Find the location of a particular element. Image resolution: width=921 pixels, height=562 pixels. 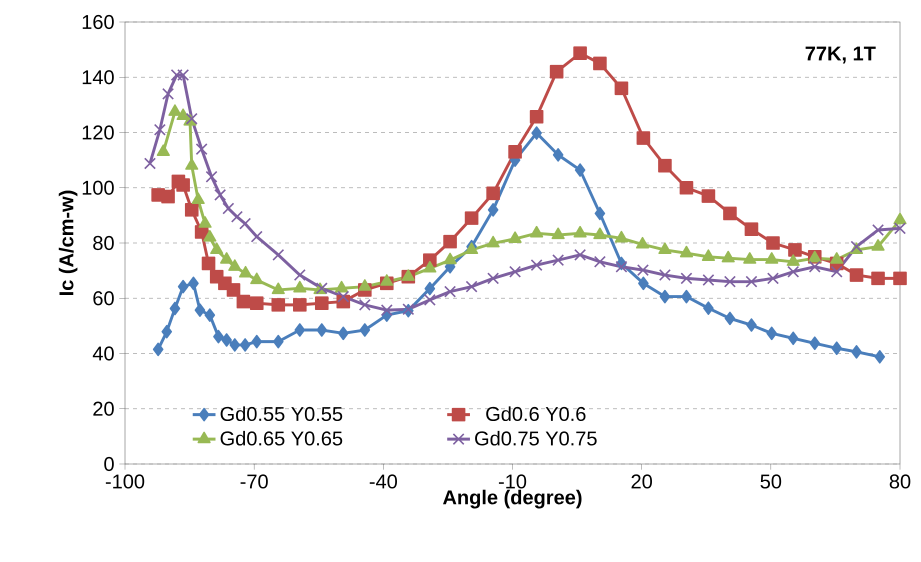

y-tick-label: 40 is located at coordinates (103, 353).